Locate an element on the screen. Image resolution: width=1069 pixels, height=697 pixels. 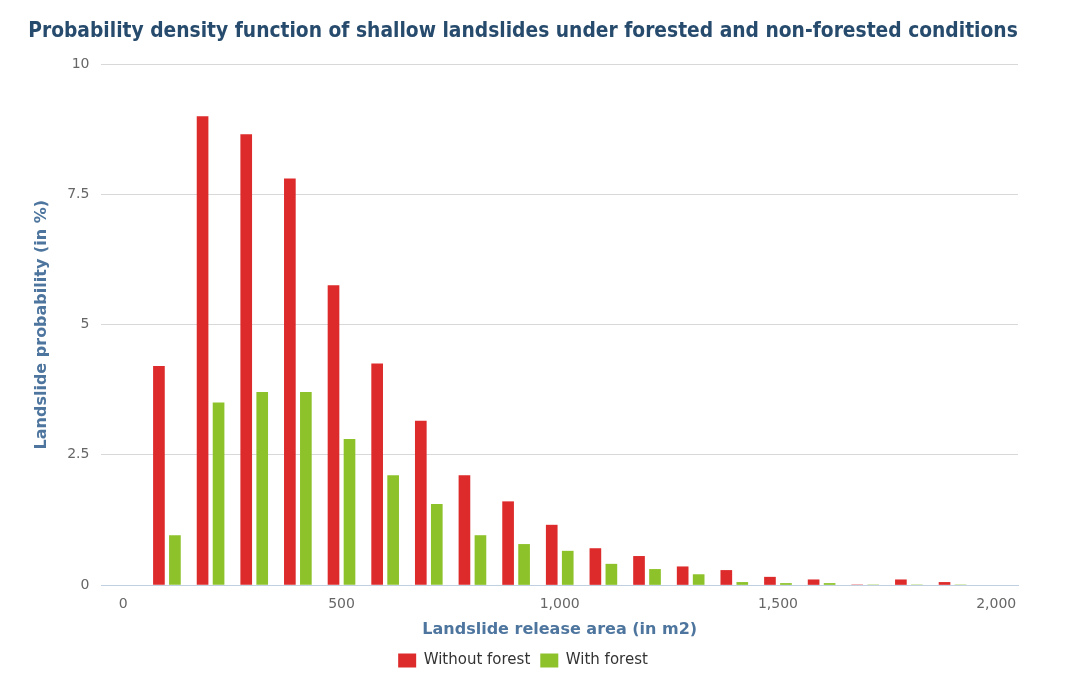
x-tick-label: 1,000 is located at coordinates (559, 603).